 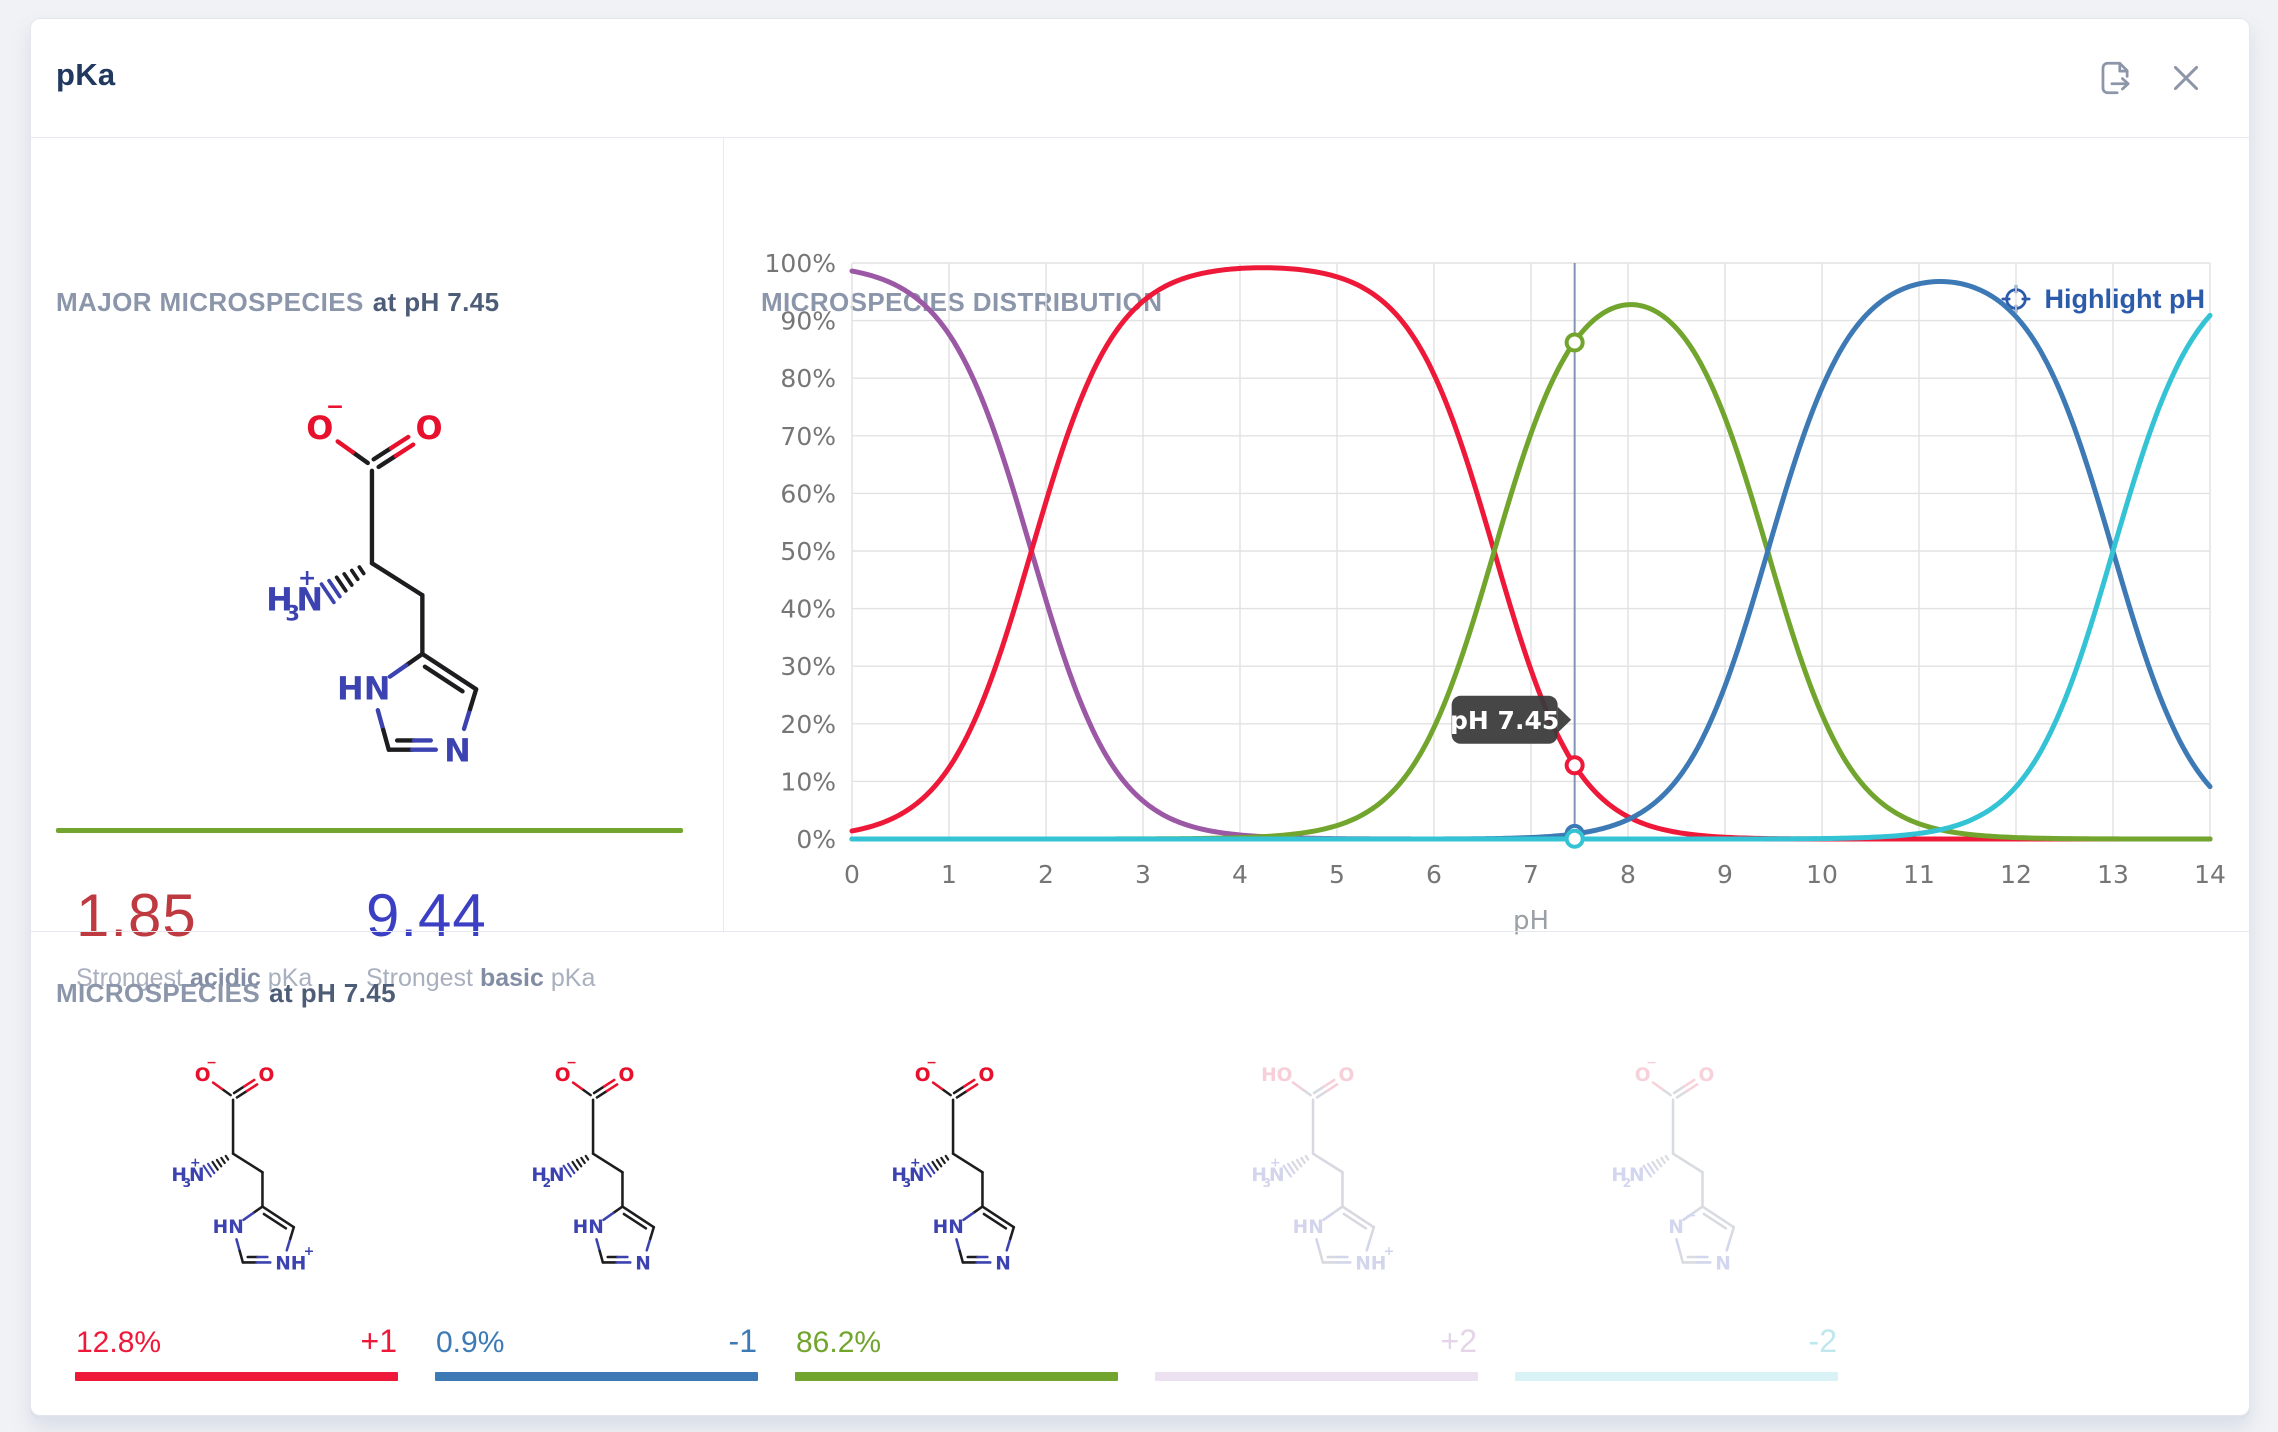 I want to click on svg-text: 30%, so click(x=808, y=666).